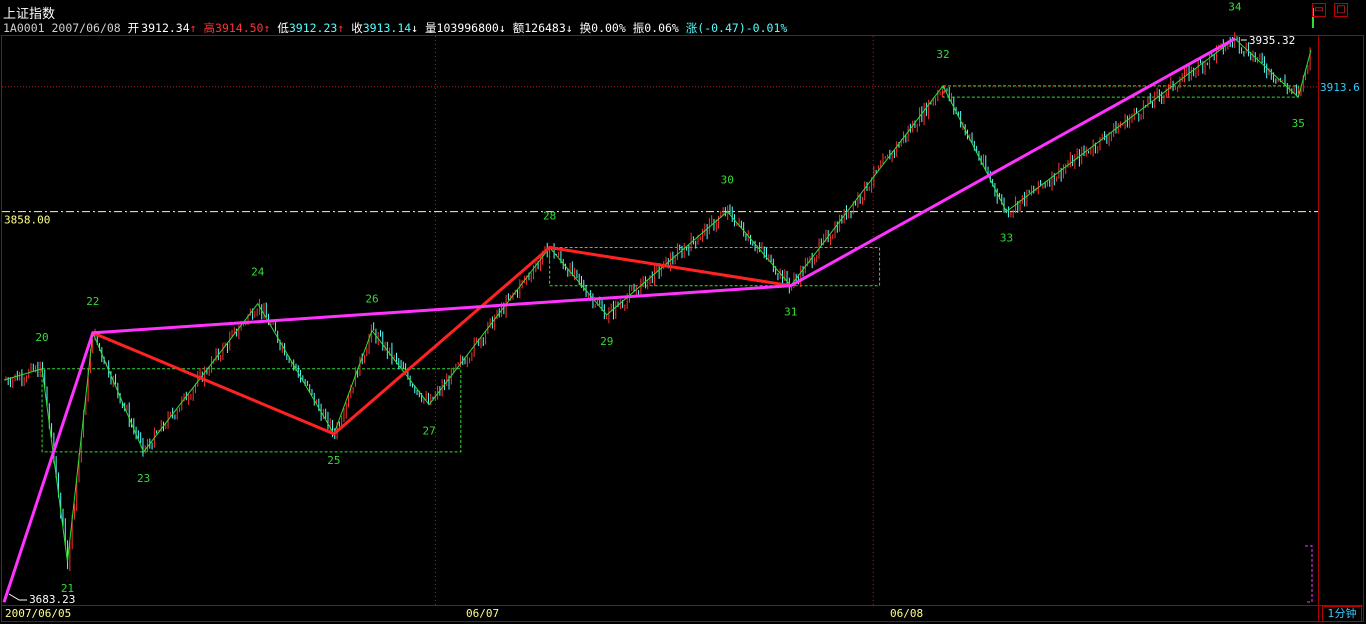  Describe the element at coordinates (606, 341) in the screenshot. I see `wave-label-29: 29` at that location.